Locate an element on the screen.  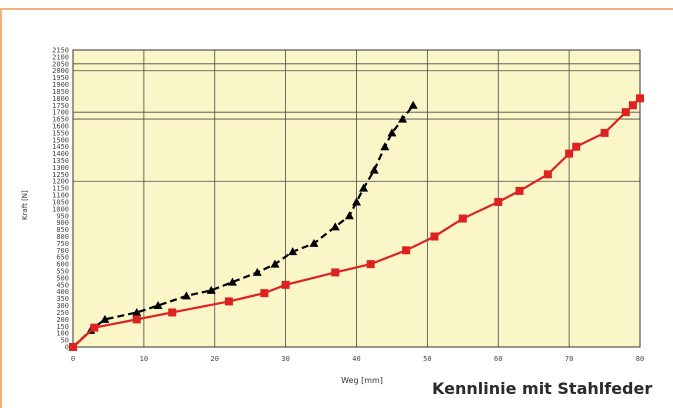
y-tick-label: 600 is located at coordinates (62, 265).